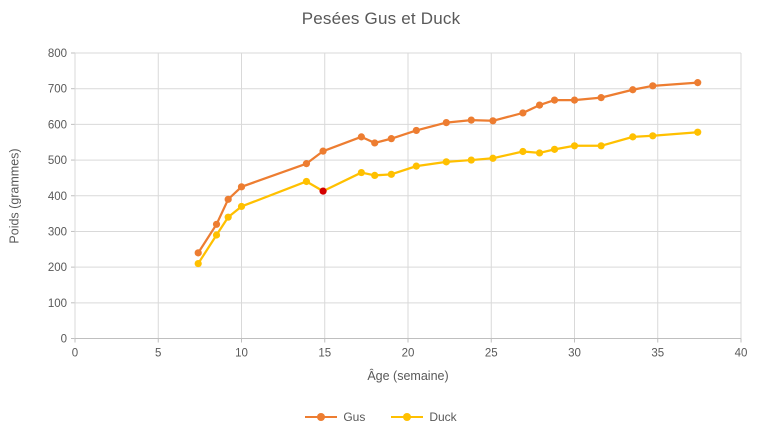 The width and height of the screenshot is (762, 445). Describe the element at coordinates (574, 354) in the screenshot. I see `x-tick-label: 30` at that location.